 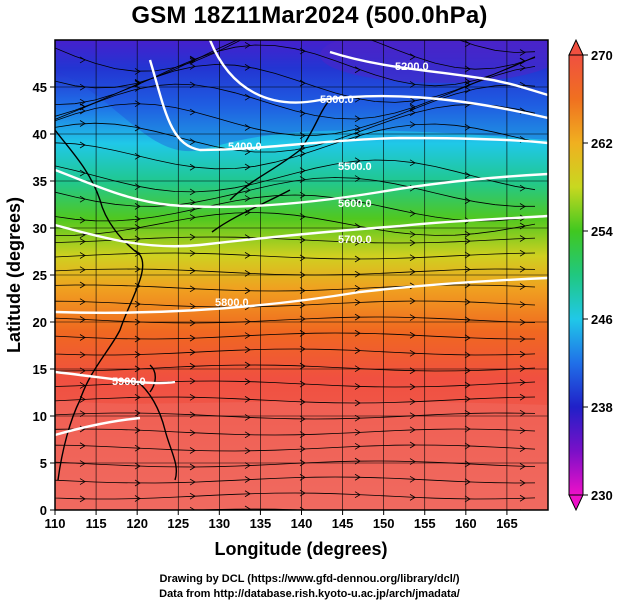 I want to click on y-tick-label: 10, so click(x=40, y=416).